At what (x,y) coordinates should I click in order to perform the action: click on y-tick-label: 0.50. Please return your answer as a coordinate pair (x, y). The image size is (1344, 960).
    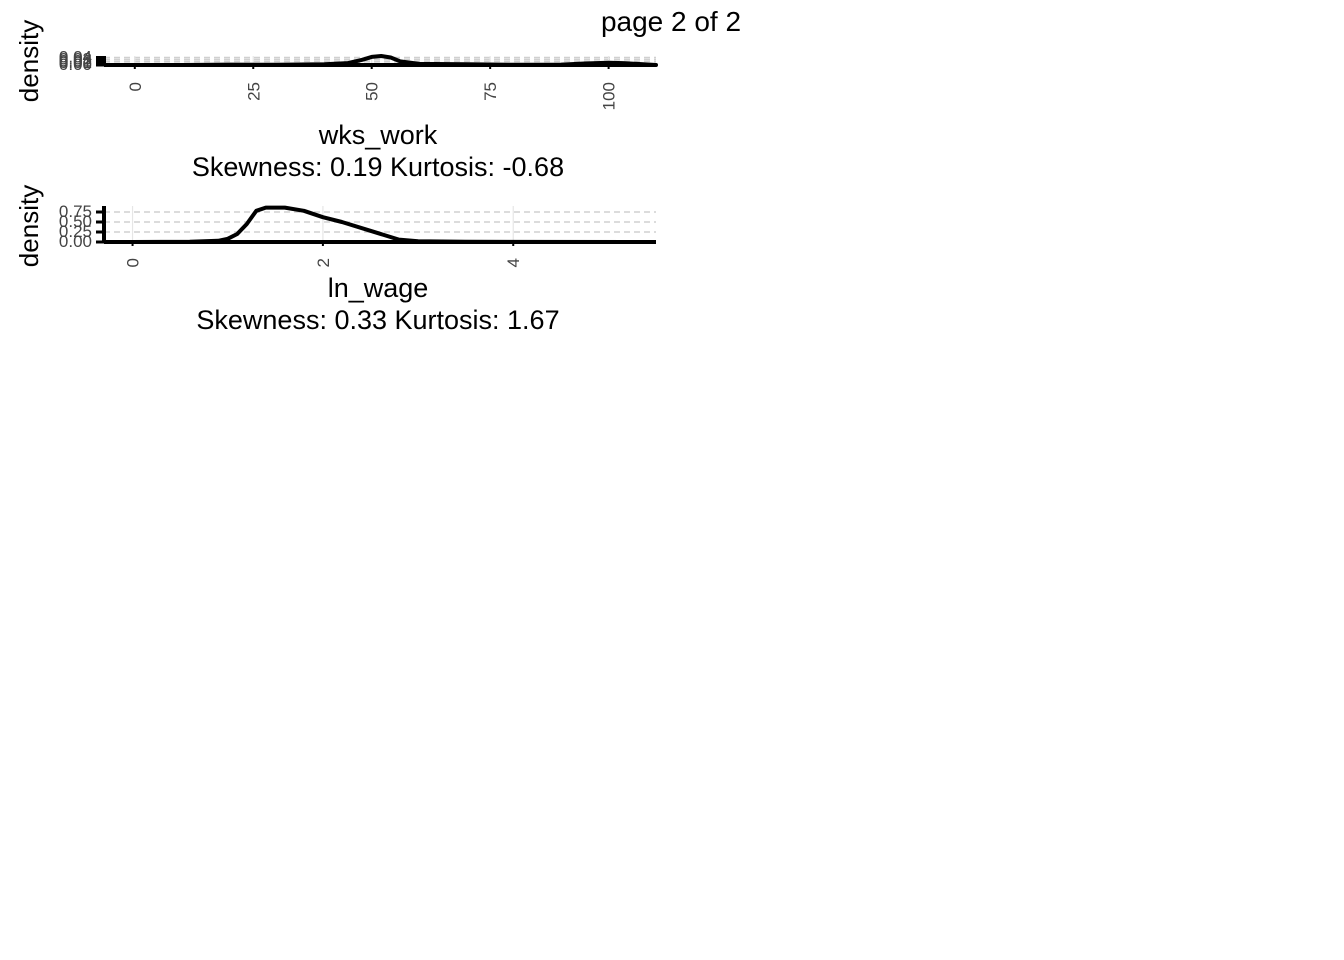
    Looking at the image, I should click on (75, 221).